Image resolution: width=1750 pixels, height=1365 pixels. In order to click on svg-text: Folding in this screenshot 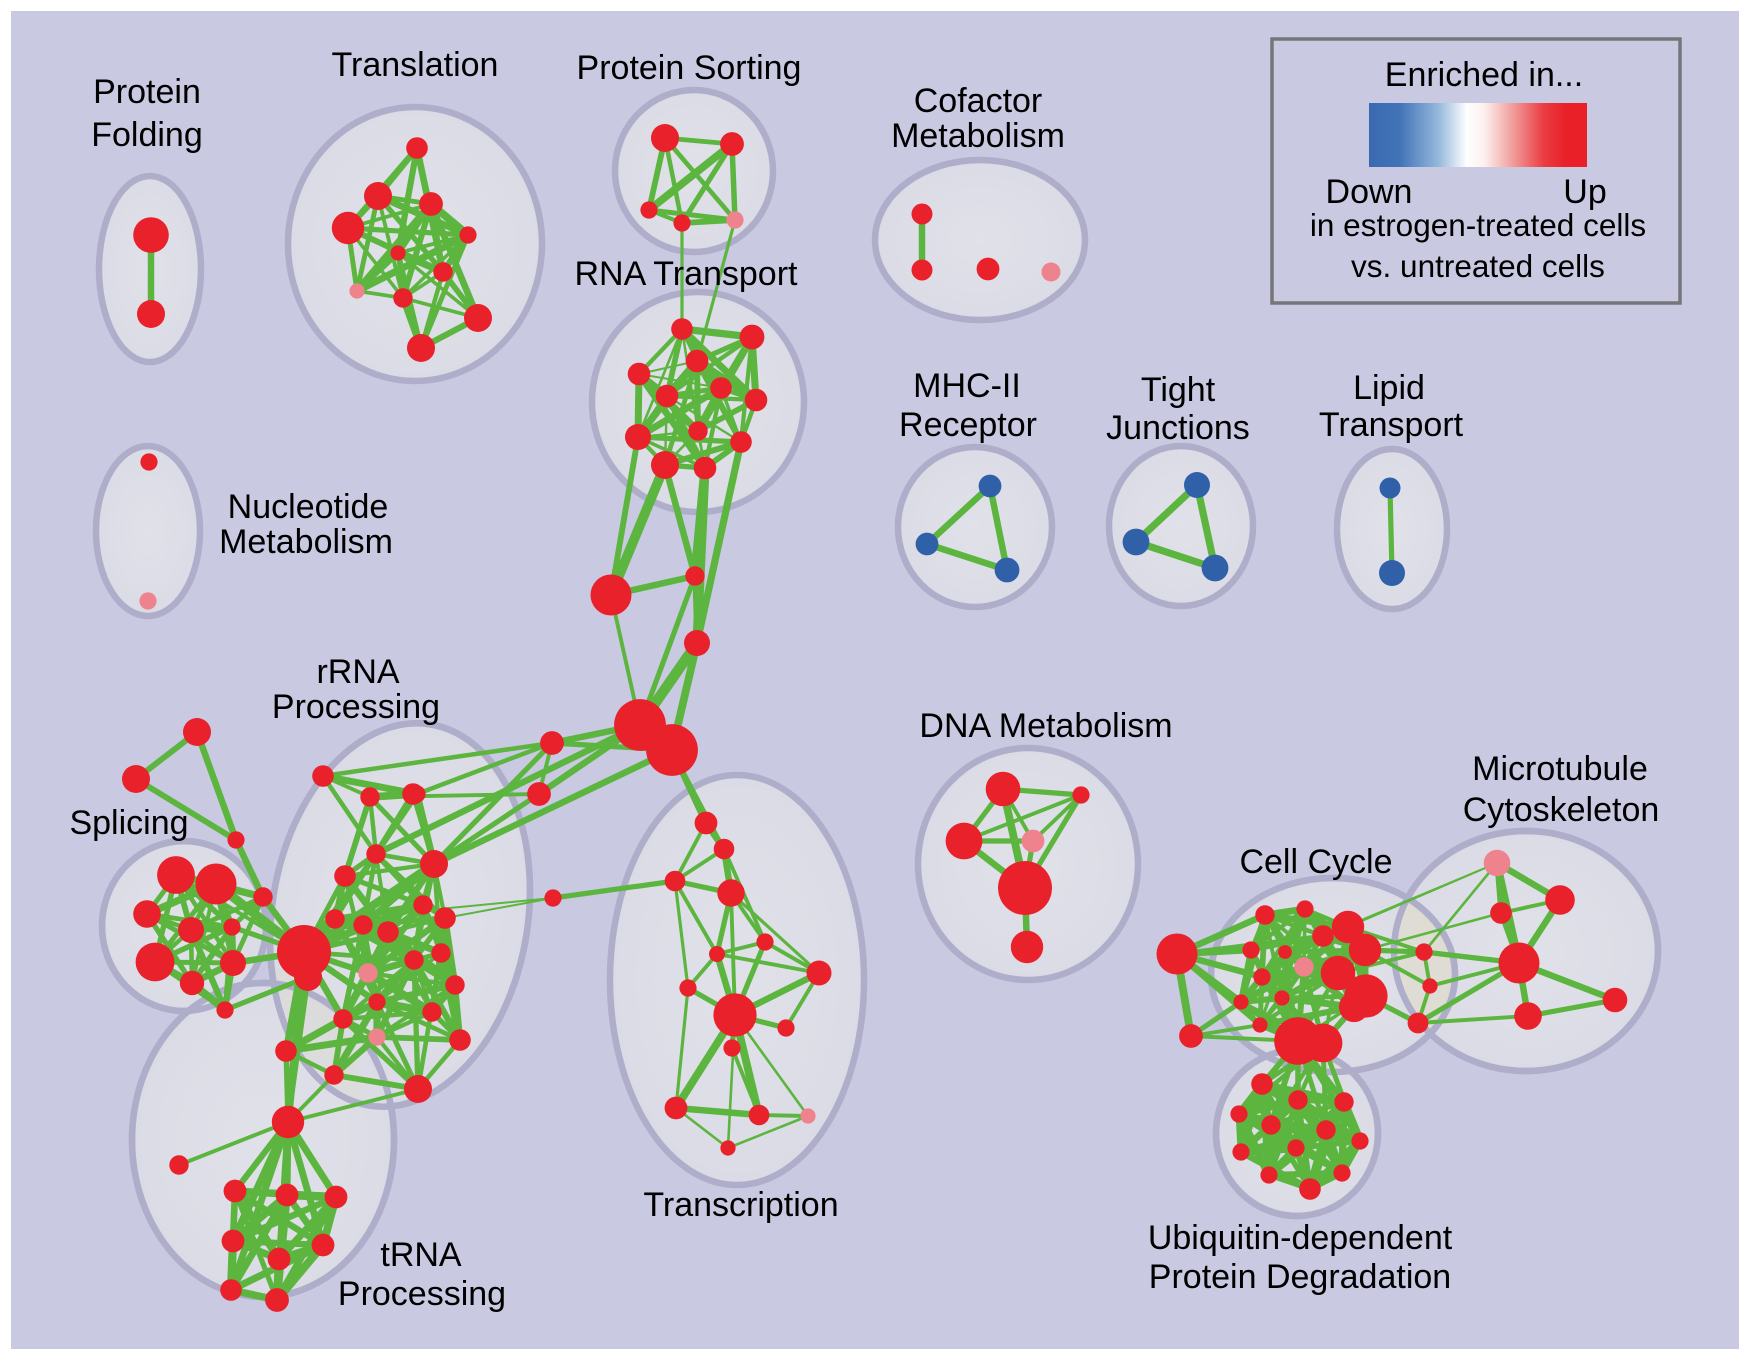, I will do `click(147, 135)`.